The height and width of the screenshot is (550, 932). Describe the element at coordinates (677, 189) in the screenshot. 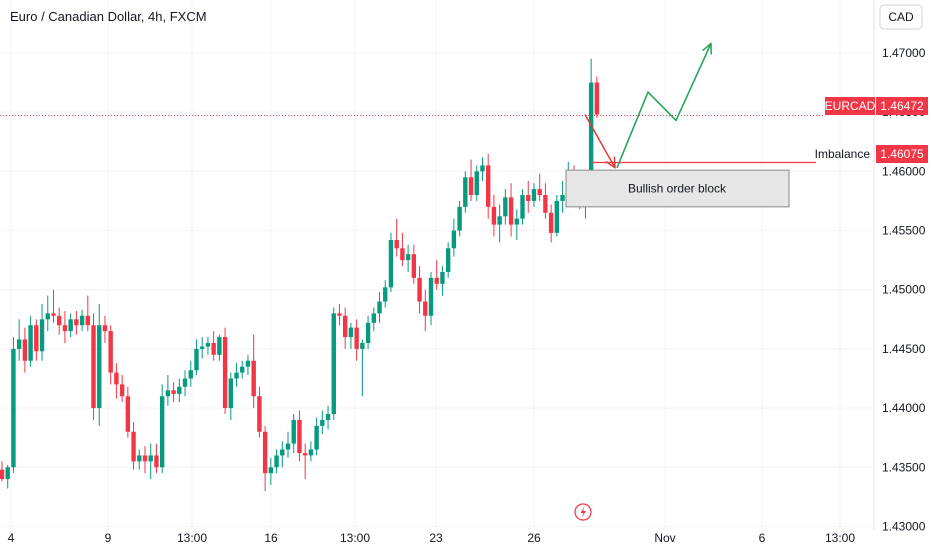

I see `order-block-label: Bullish order block` at that location.